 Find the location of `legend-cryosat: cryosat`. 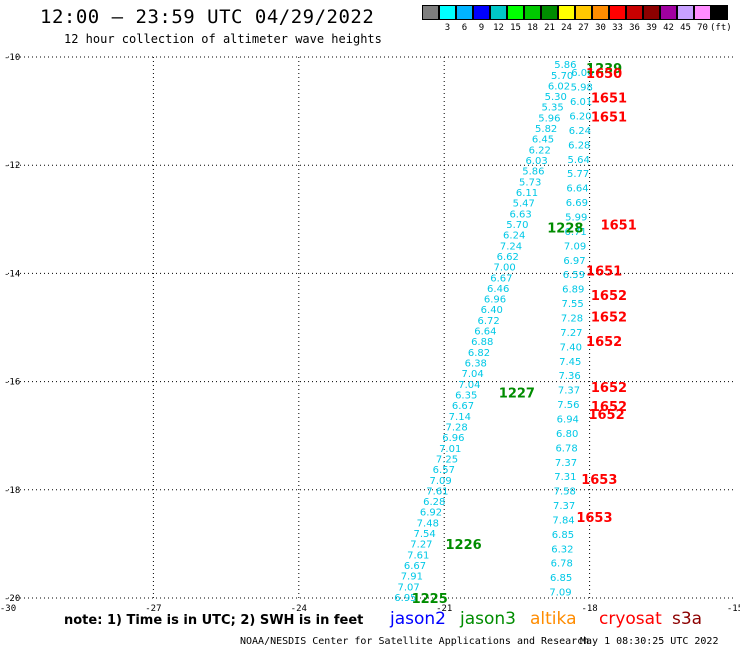

legend-cryosat: cryosat is located at coordinates (630, 619).